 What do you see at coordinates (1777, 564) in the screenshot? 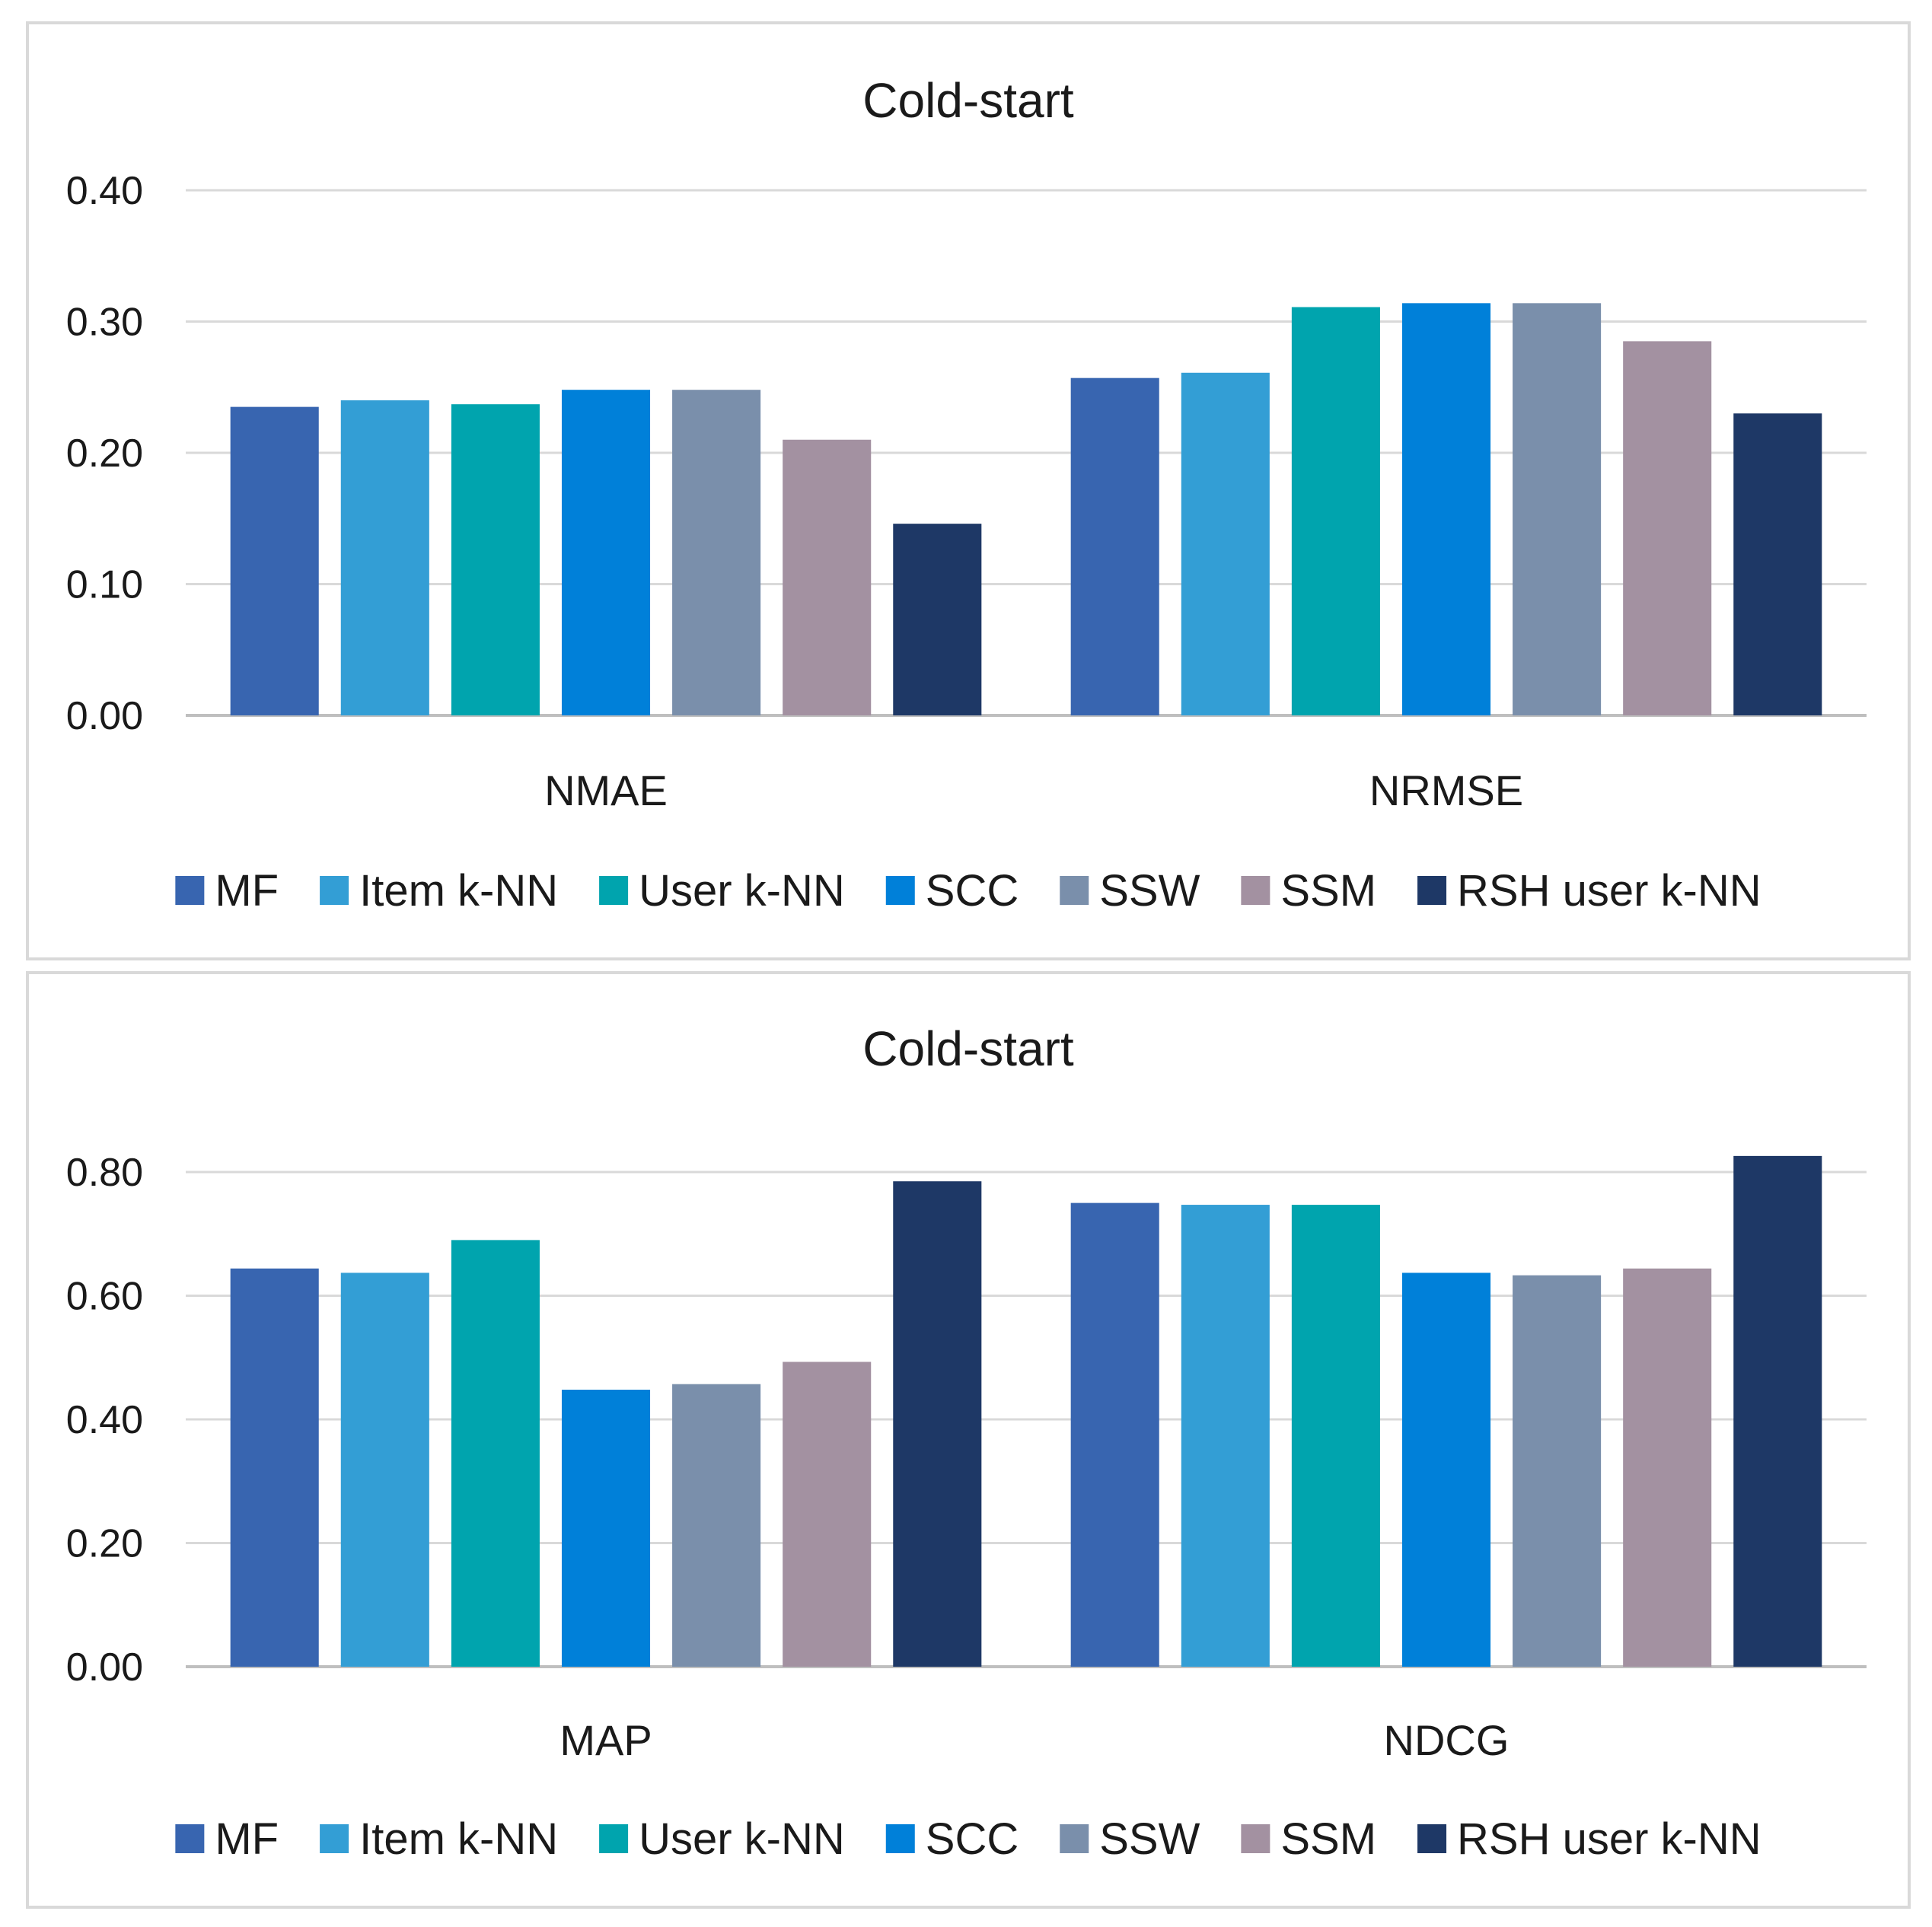
I see `bar-nrmse-rsh-user-k-nn: RSH user k-NN NRMSE: 0.23` at bounding box center [1777, 564].